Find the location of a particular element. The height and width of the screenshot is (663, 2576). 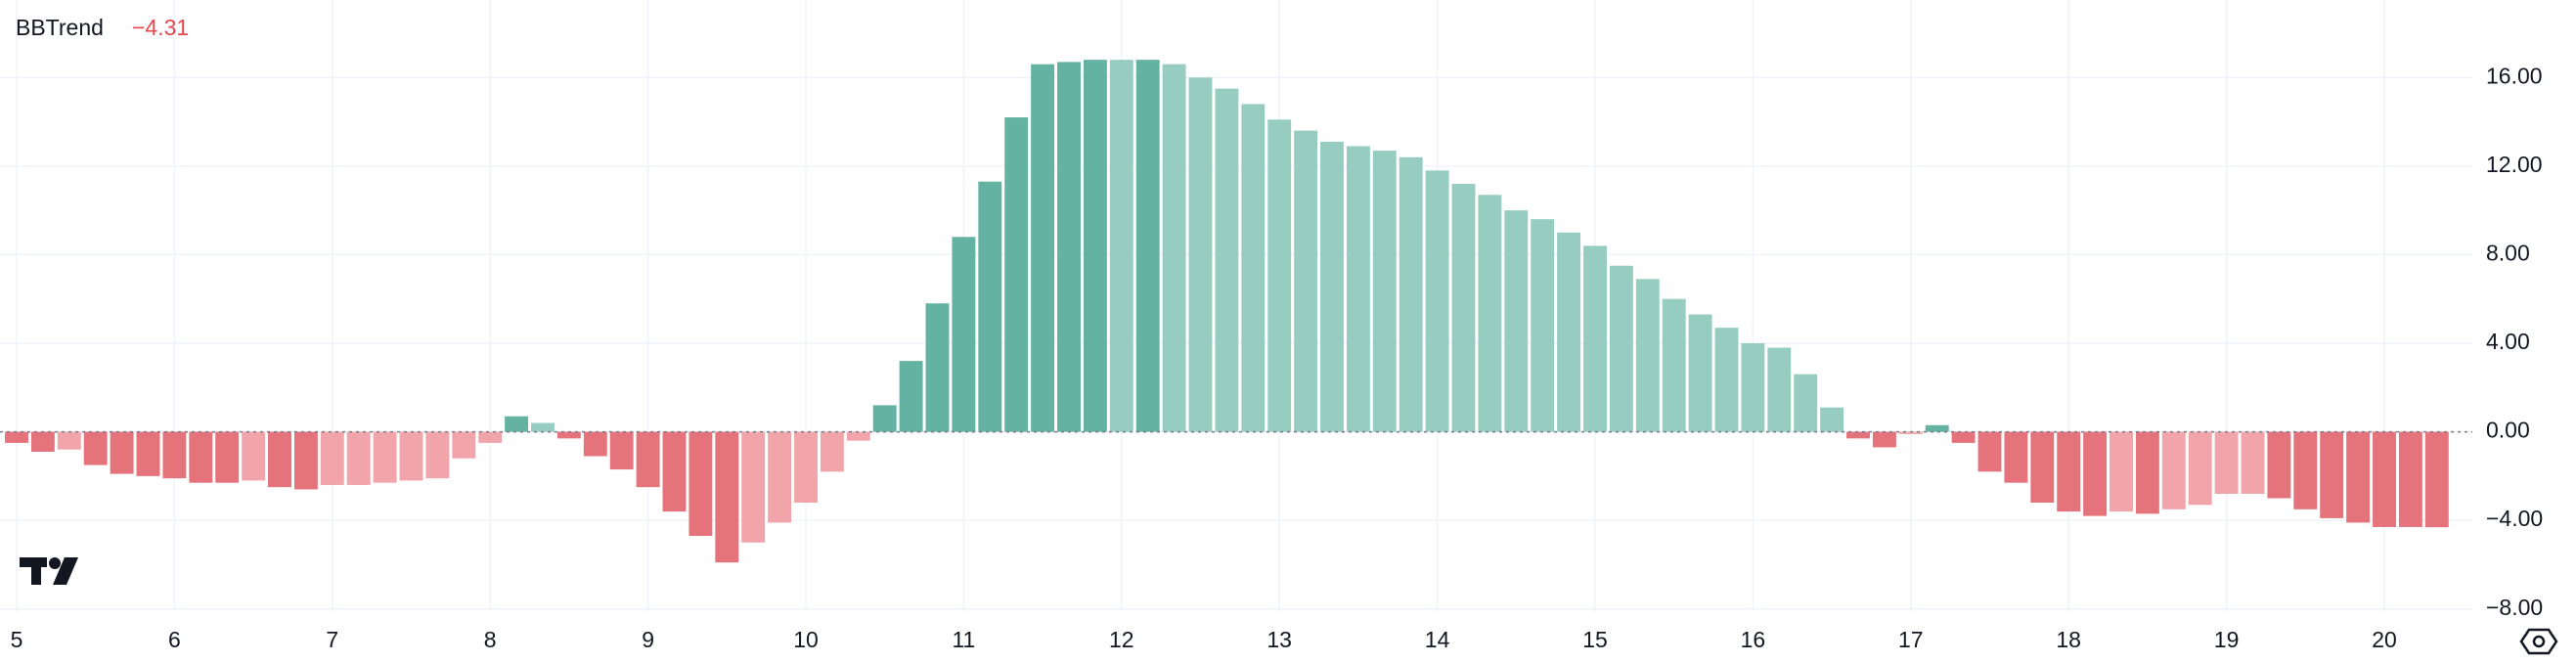

x-tick-label: 5 is located at coordinates (17, 639).